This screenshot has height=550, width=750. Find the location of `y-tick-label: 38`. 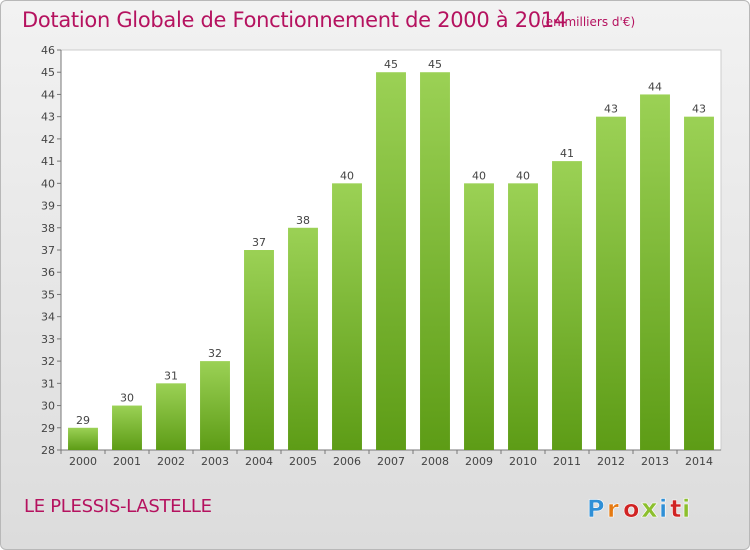

y-tick-label: 38 is located at coordinates (48, 228).